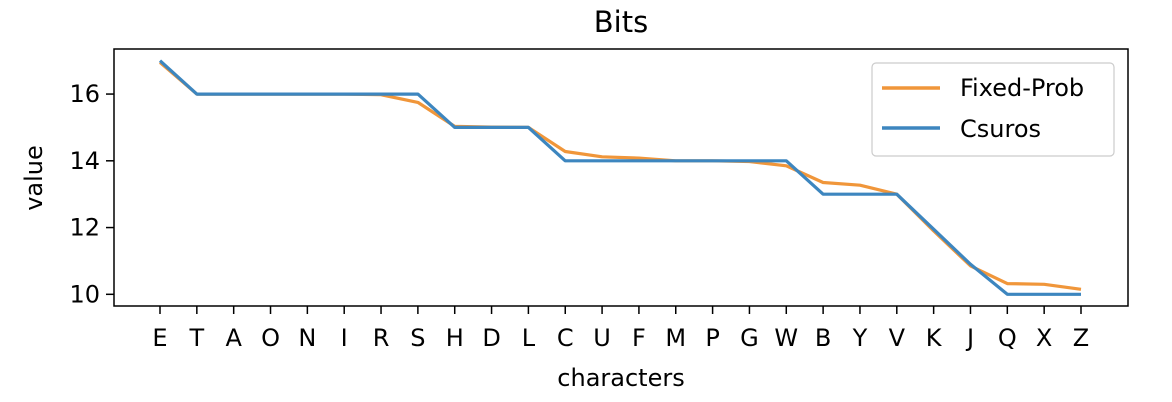 This screenshot has height=402, width=1172. I want to click on x-axis-label: characters, so click(620, 378).